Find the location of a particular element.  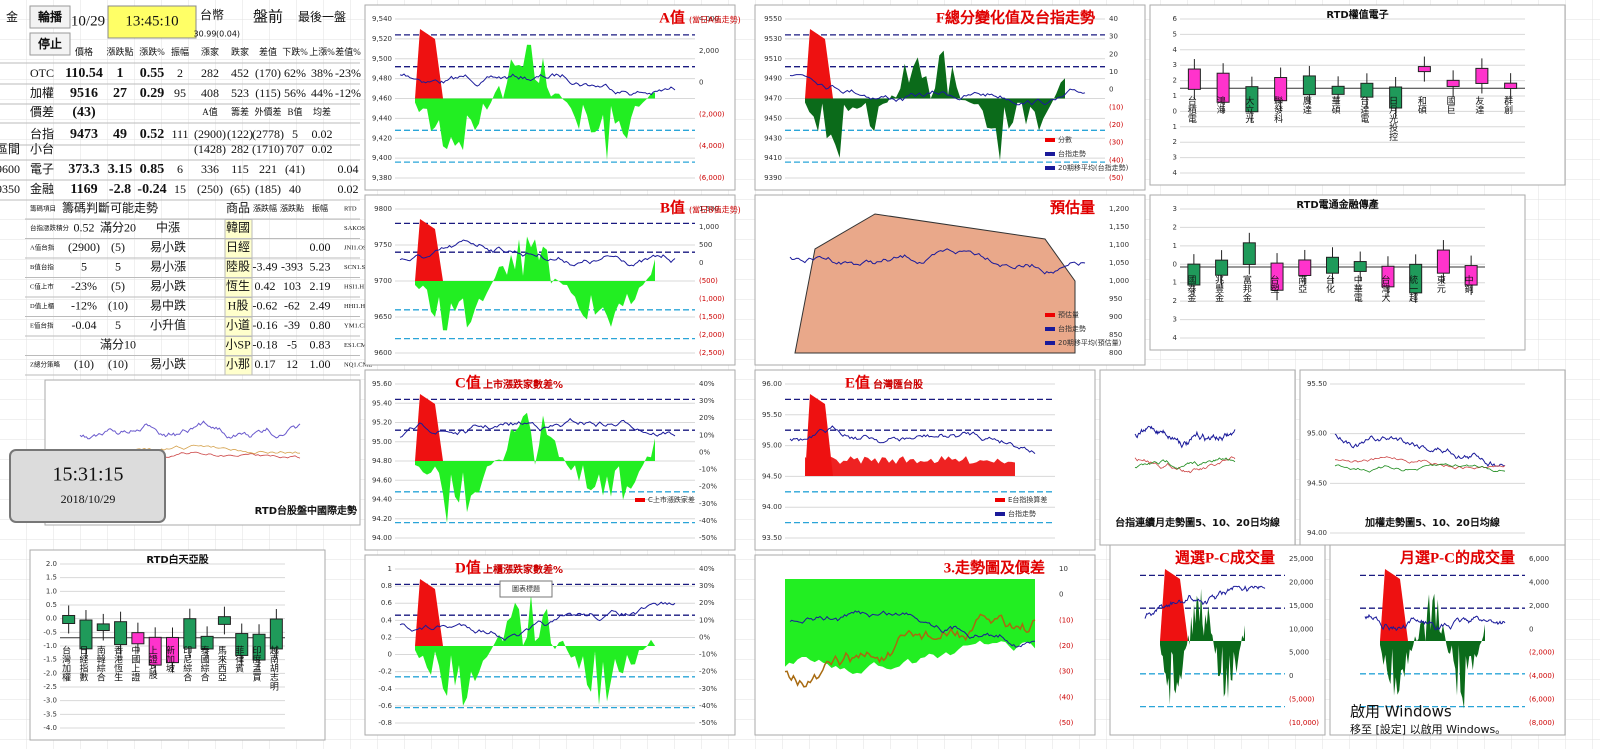

y2-tick-label: 15,000 is located at coordinates (1301, 606).